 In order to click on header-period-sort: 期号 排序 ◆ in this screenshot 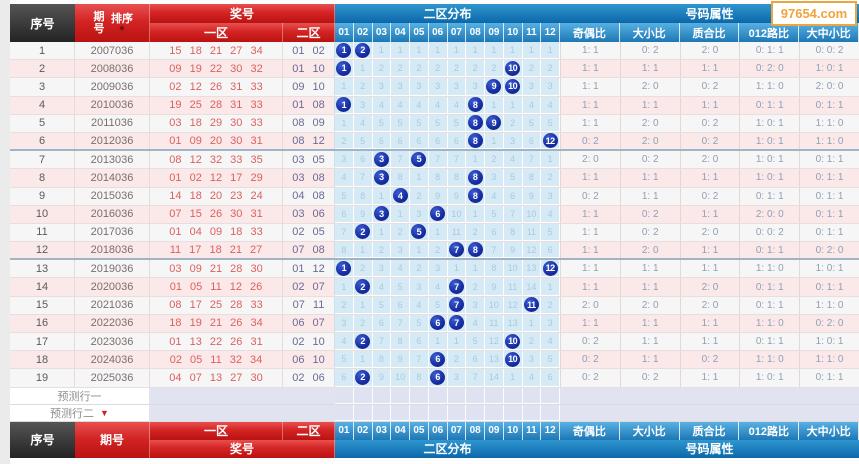, I will do `click(112, 23)`.